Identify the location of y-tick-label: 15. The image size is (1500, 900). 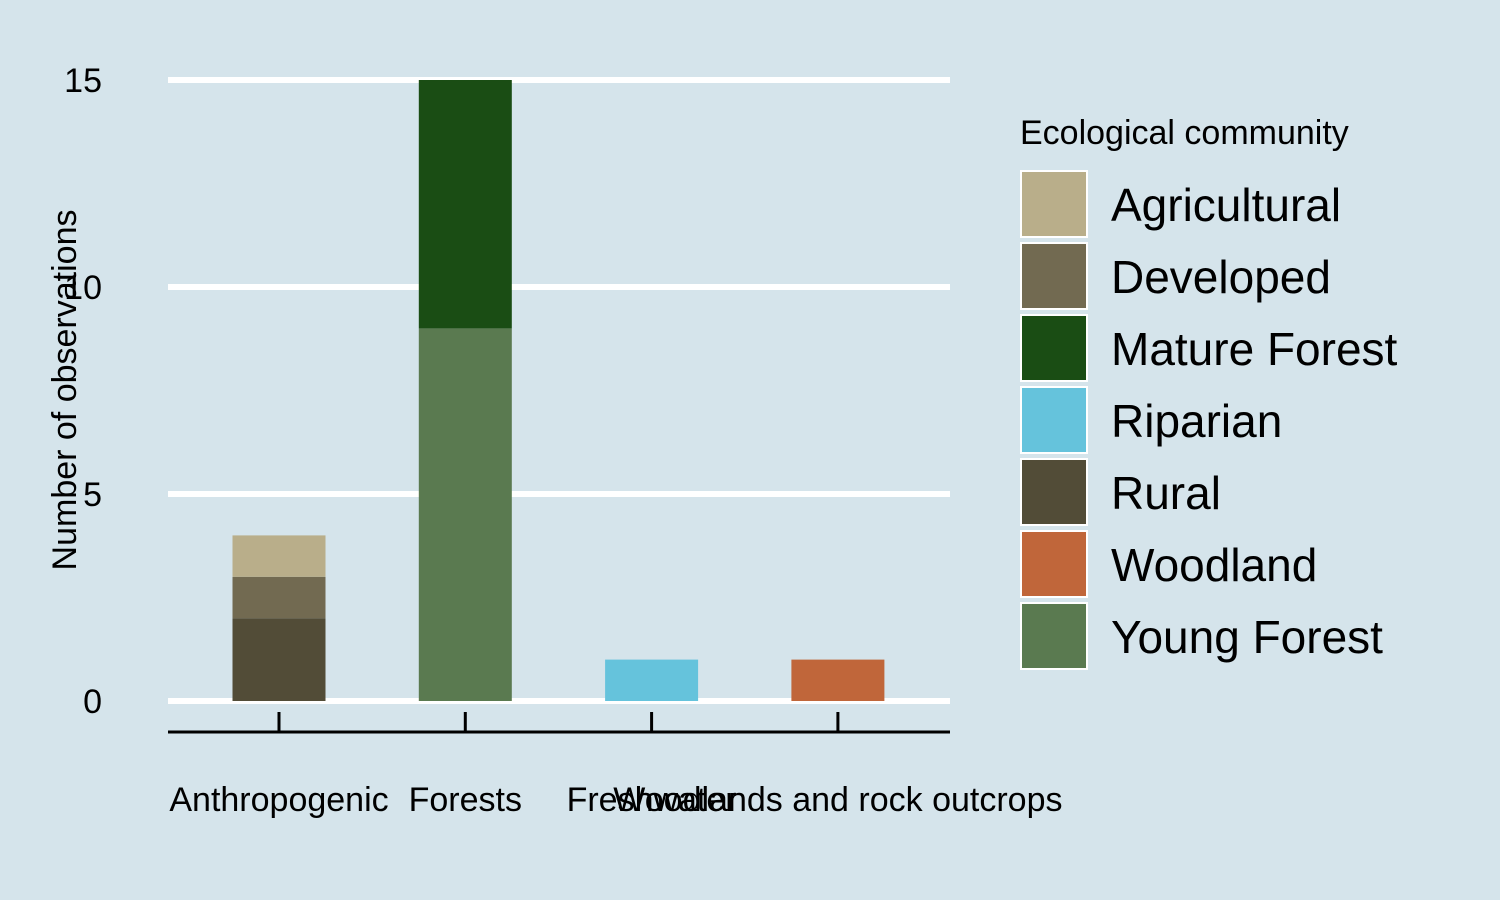
(83, 81).